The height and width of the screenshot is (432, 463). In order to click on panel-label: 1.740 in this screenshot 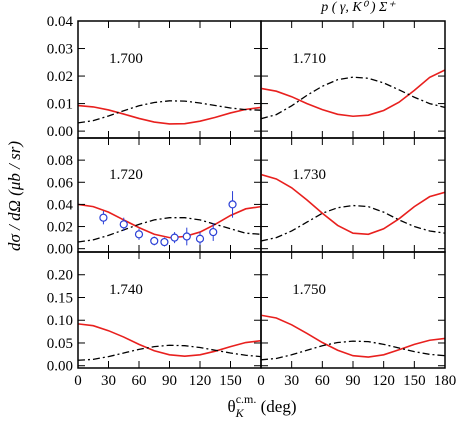, I will do `click(126, 290)`.